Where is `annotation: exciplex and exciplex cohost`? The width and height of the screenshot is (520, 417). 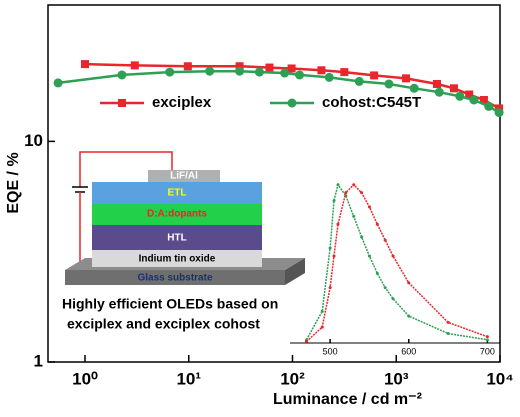
annotation: exciplex and exciplex cohost is located at coordinates (163, 324).